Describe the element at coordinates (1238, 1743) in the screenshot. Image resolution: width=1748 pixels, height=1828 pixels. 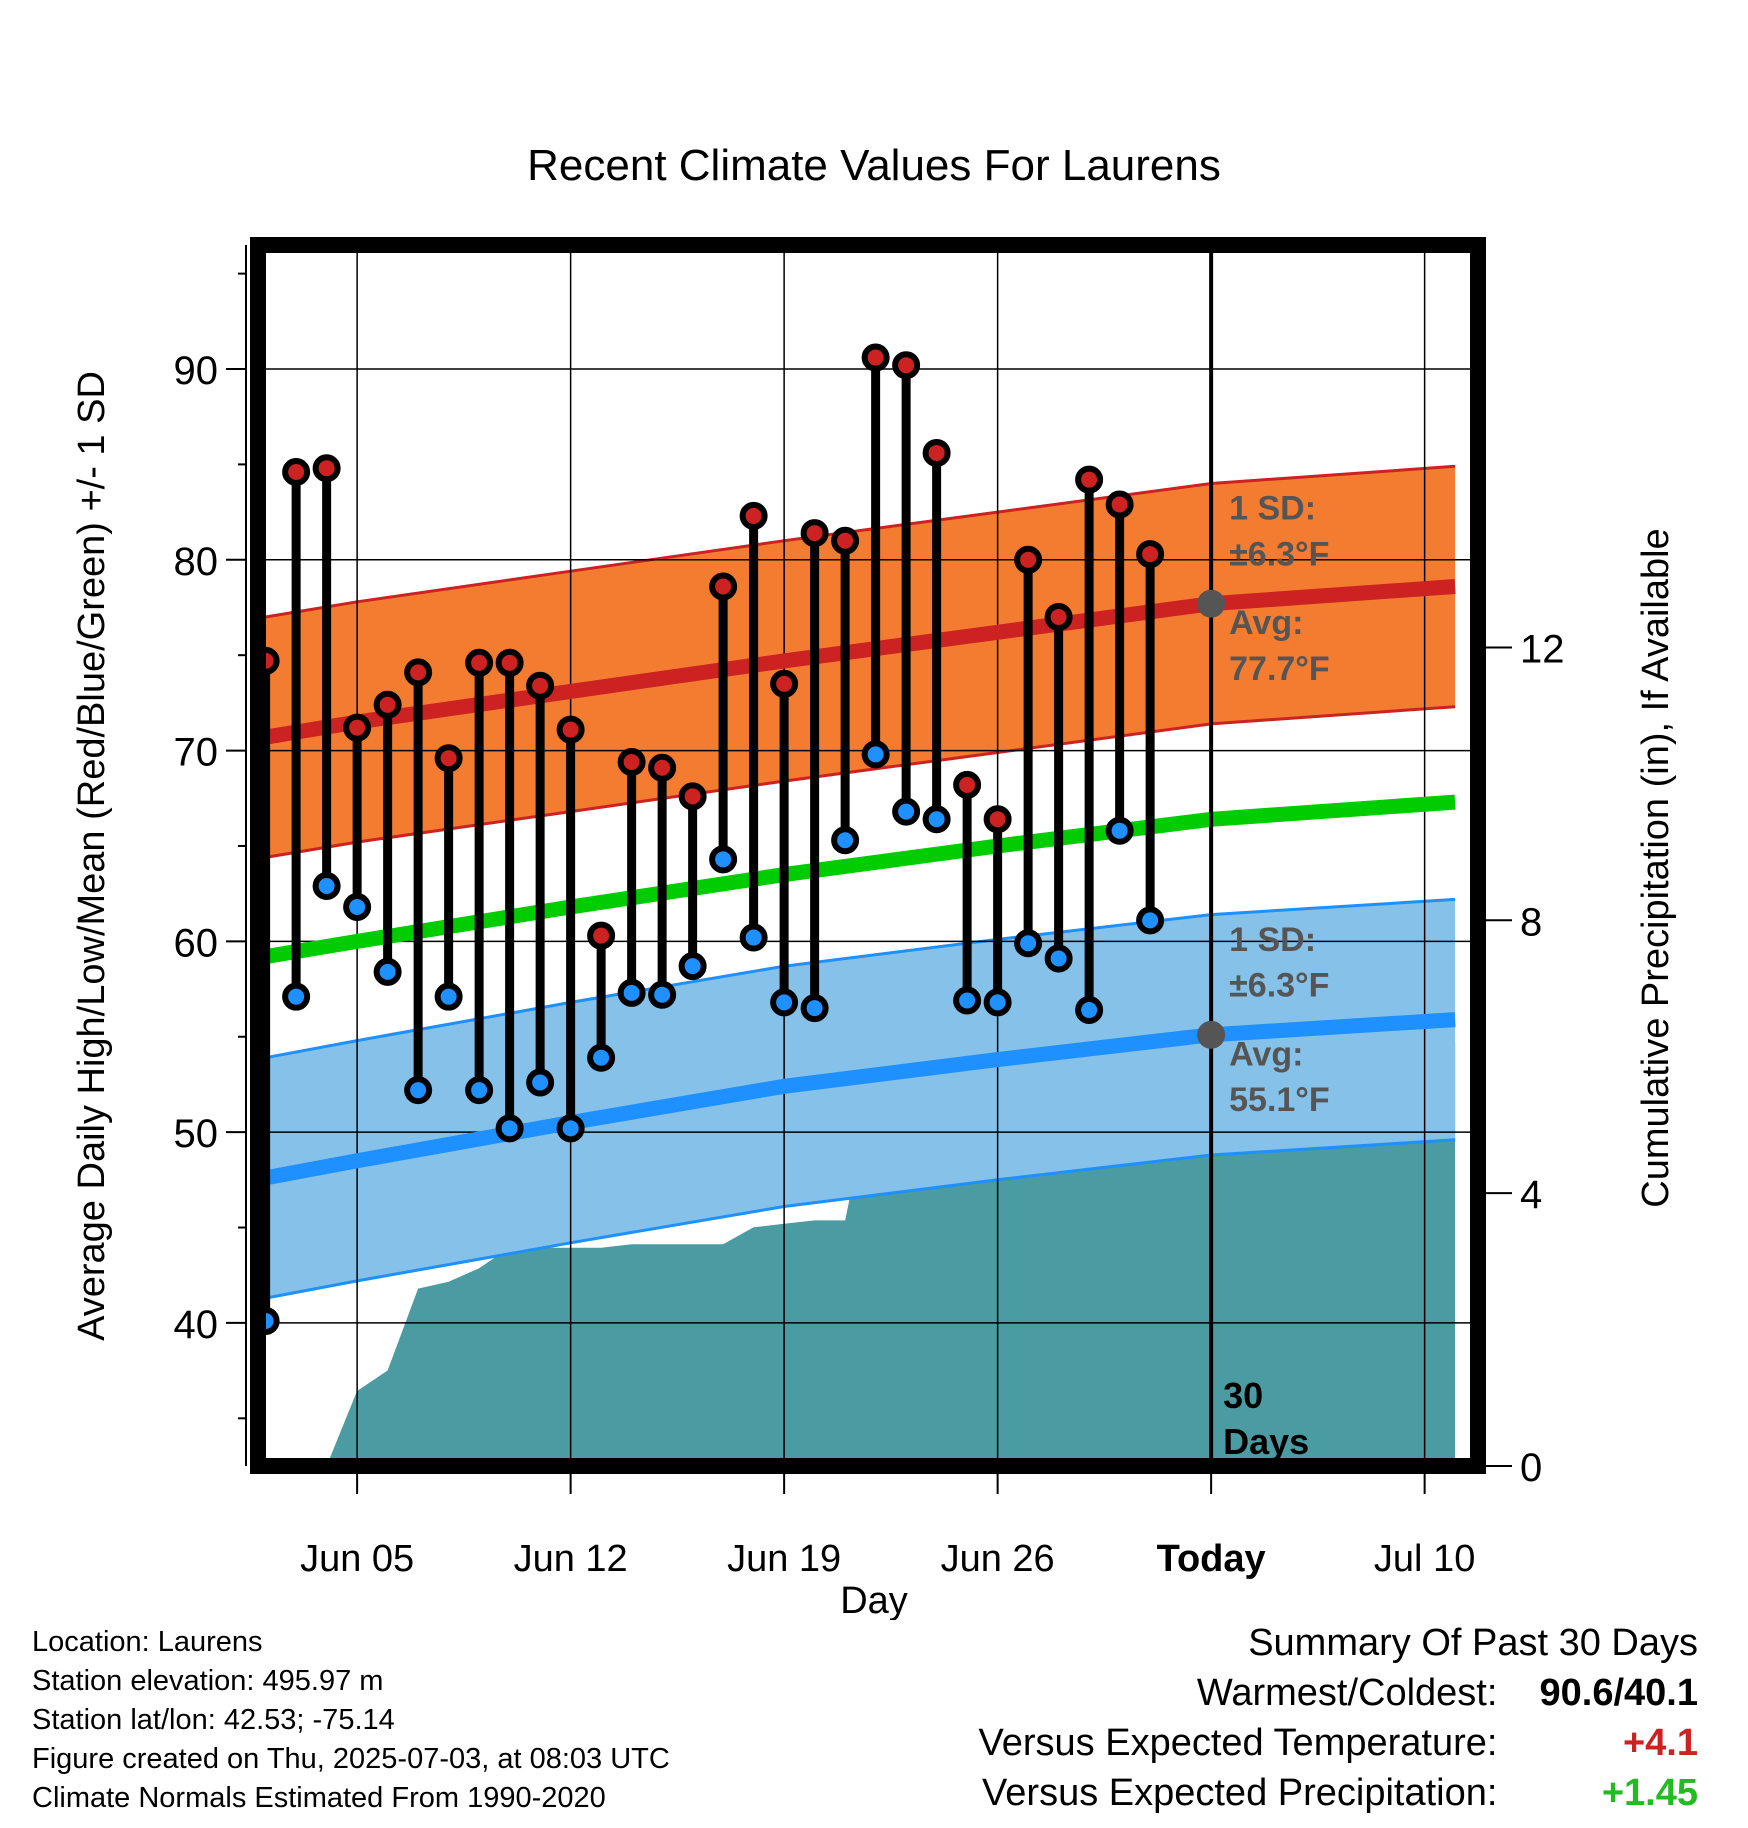
I see `temp-anomaly-label: Versus Expected Temperature:` at that location.